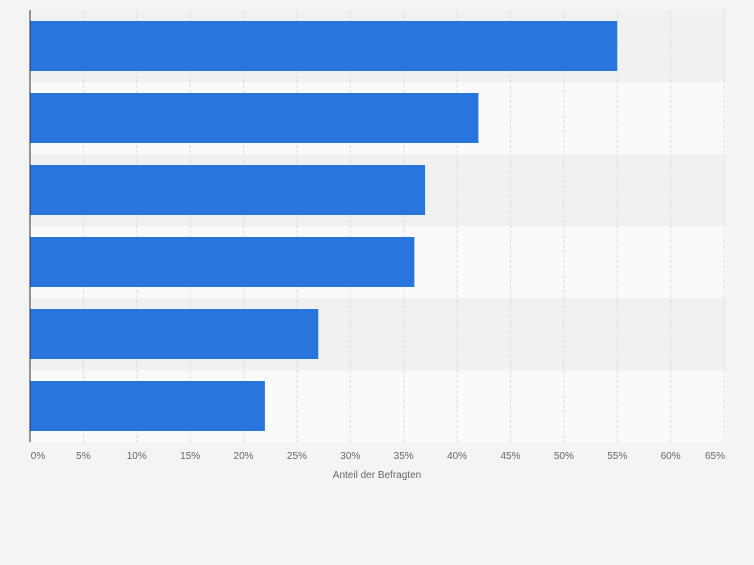  Describe the element at coordinates (510, 456) in the screenshot. I see `x-tick-label: 45%` at that location.